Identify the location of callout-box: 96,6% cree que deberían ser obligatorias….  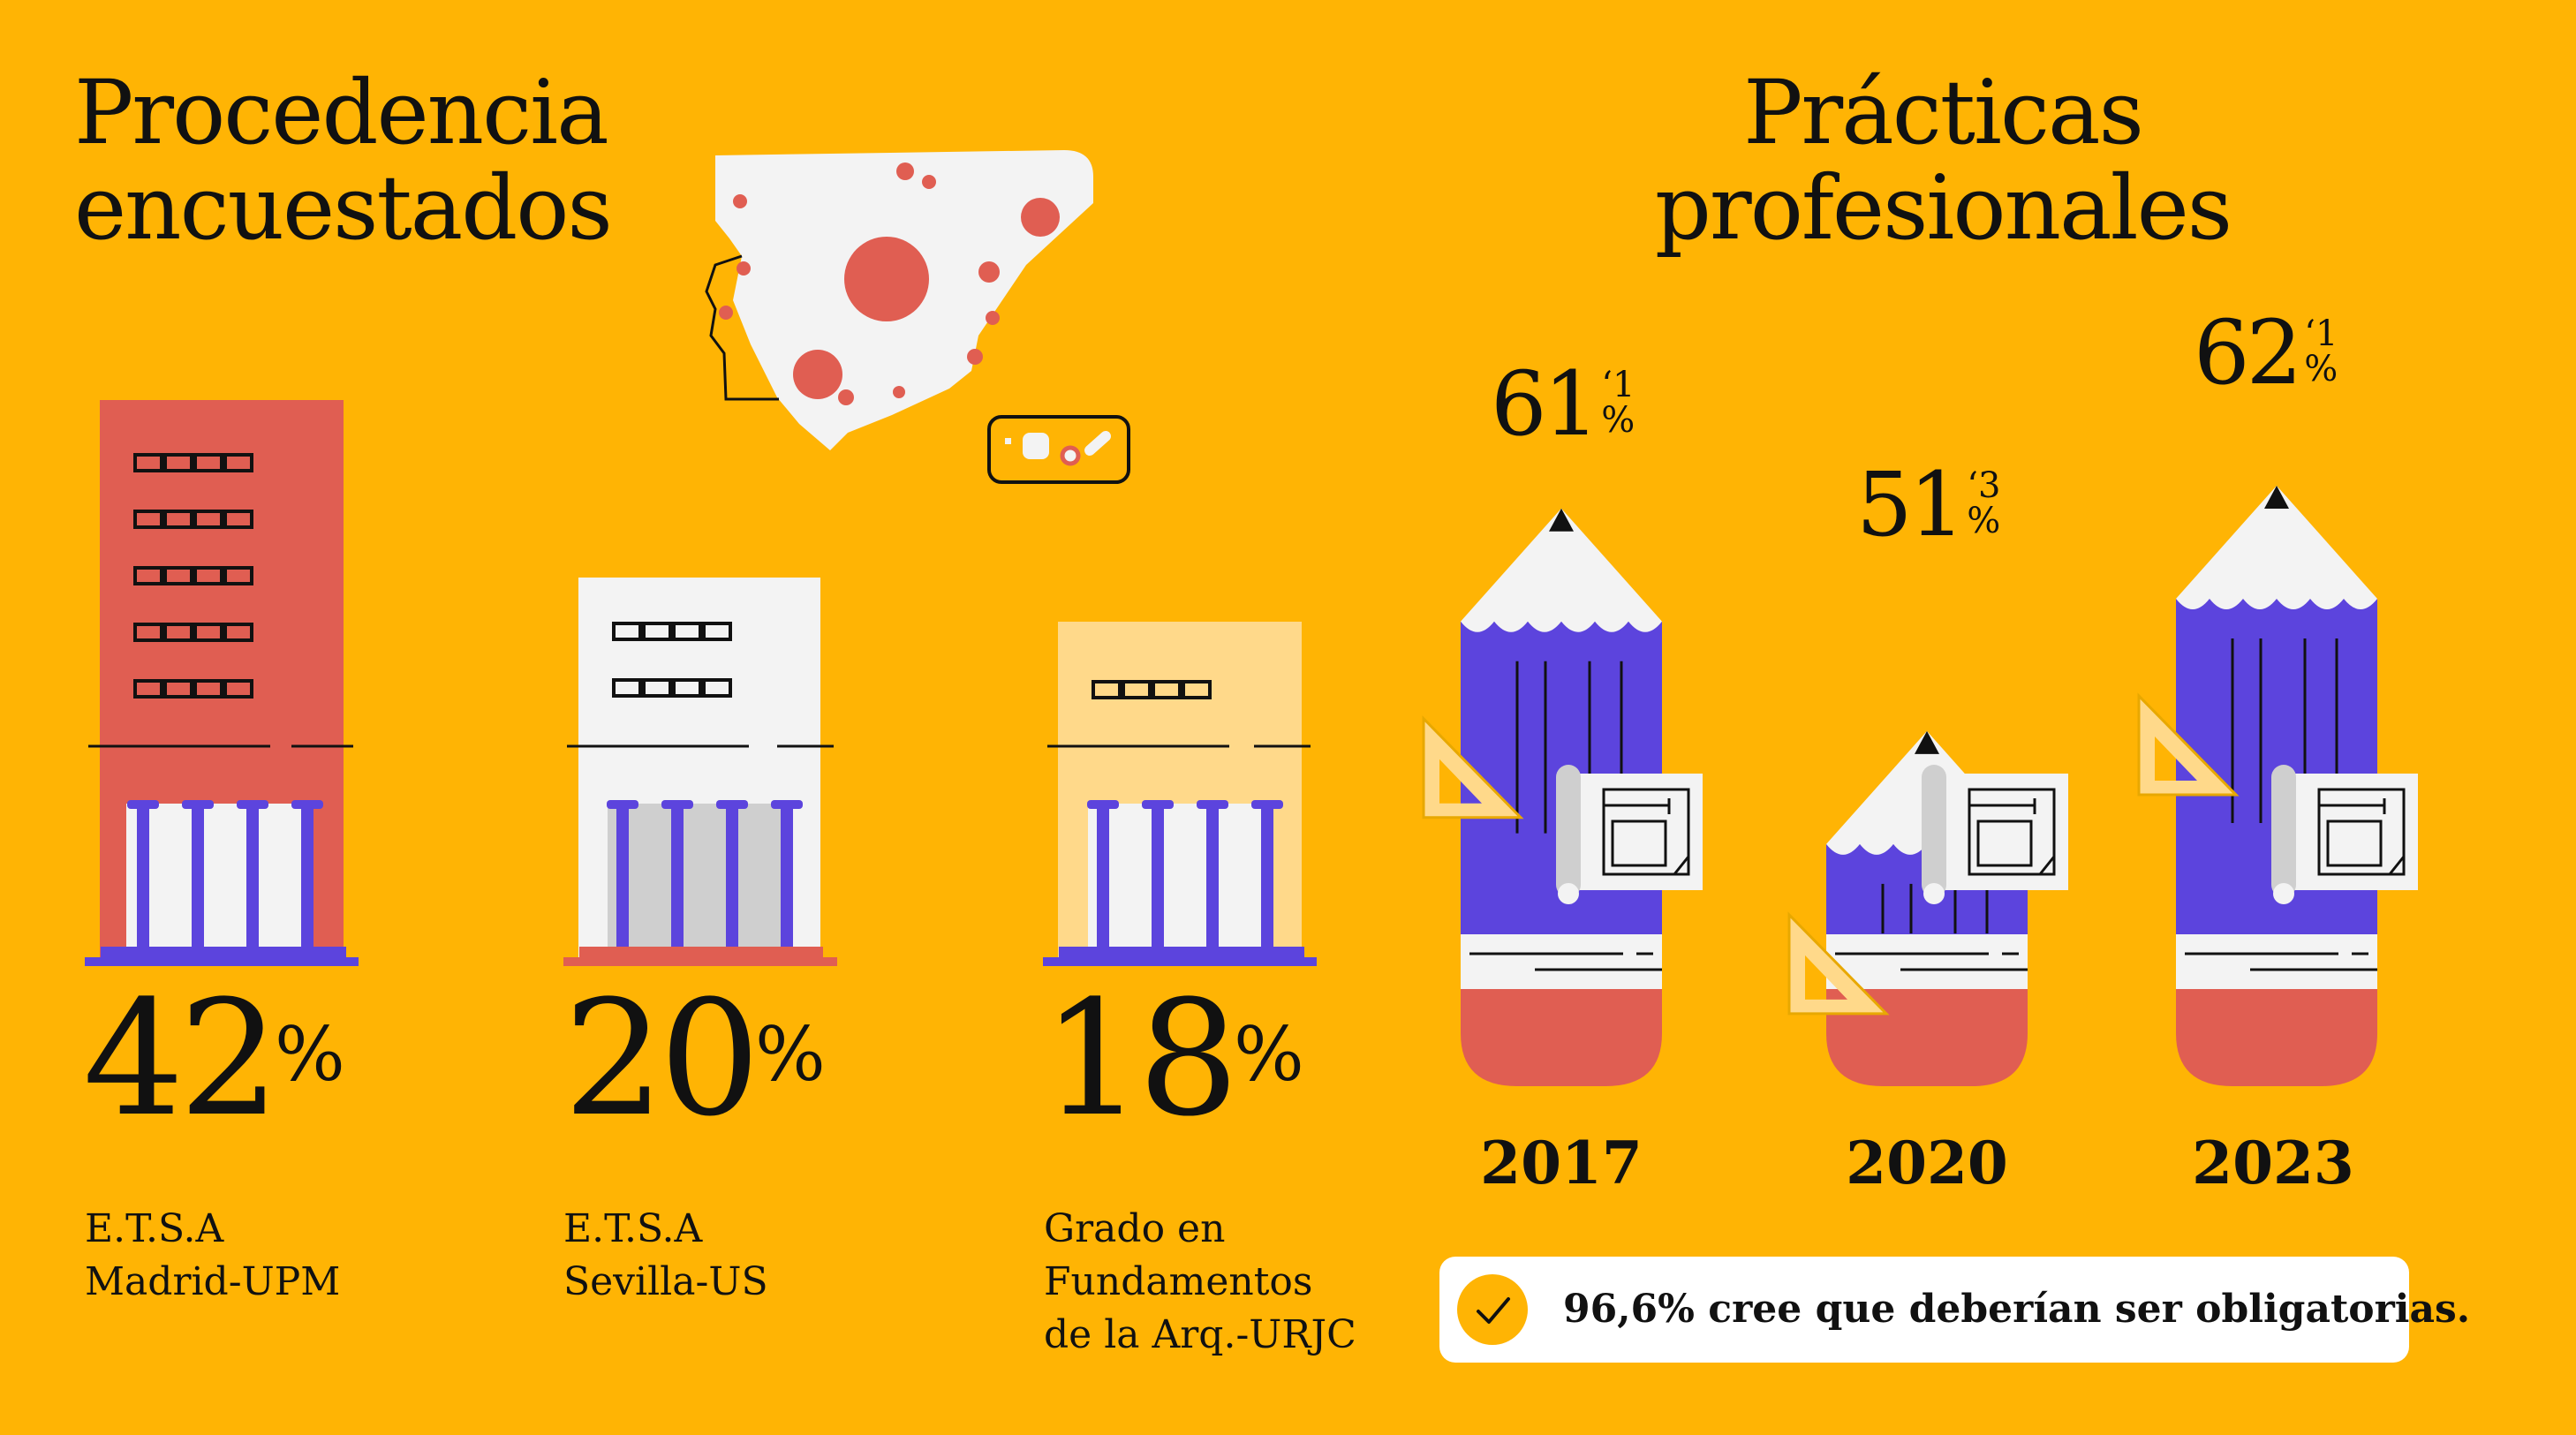
(1954, 1310).